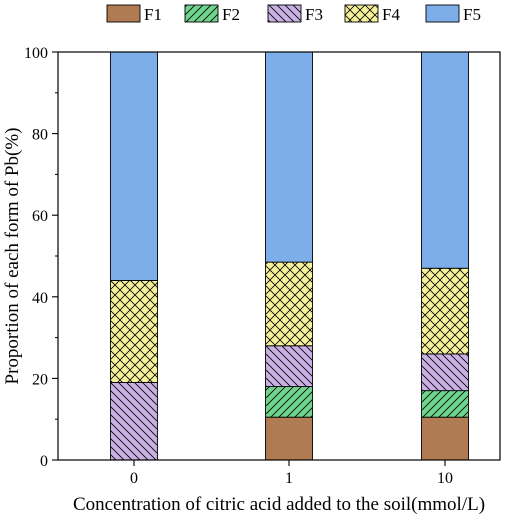  I want to click on x-tick-label-10: 10, so click(445, 478).